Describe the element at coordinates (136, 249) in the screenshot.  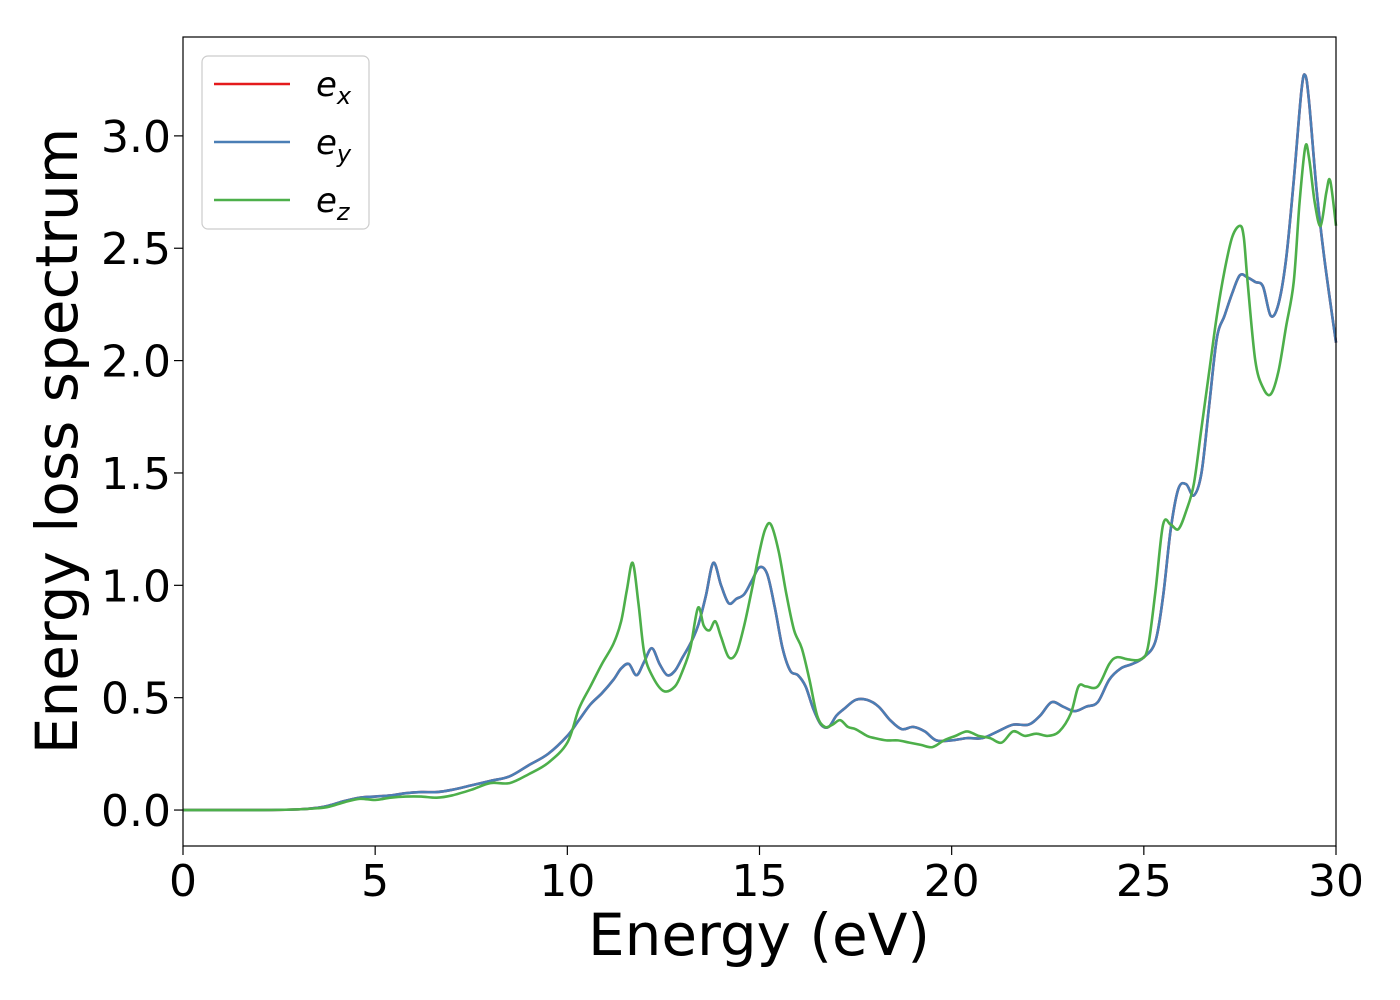
I see `y-tick-label: 2.5` at that location.